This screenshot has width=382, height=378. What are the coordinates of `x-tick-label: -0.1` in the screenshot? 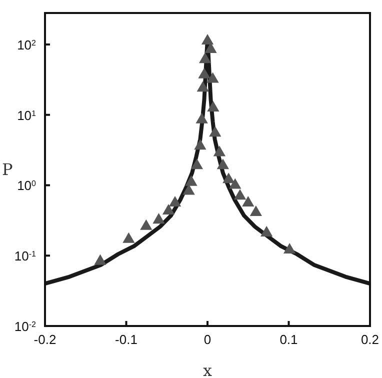 It's located at (126, 340).